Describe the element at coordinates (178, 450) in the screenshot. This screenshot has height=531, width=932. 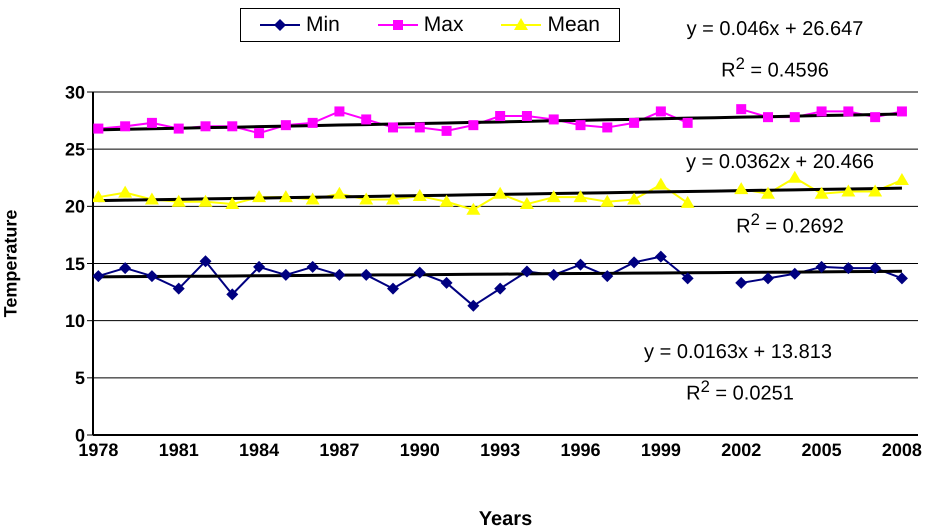
I see `x-tick-label: 1981` at that location.